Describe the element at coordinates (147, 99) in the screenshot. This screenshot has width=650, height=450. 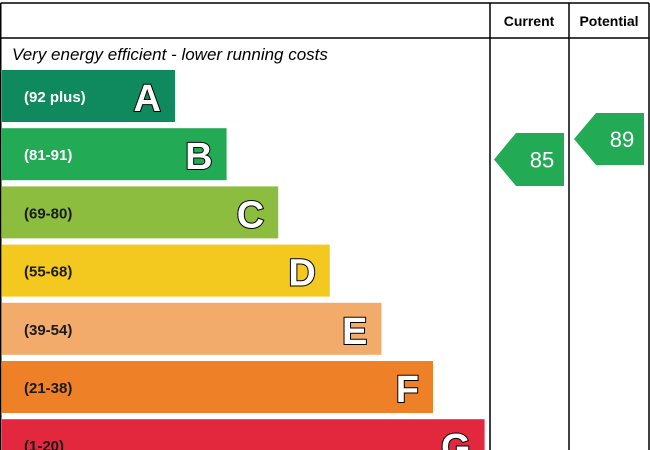
I see `band-letter: A` at that location.